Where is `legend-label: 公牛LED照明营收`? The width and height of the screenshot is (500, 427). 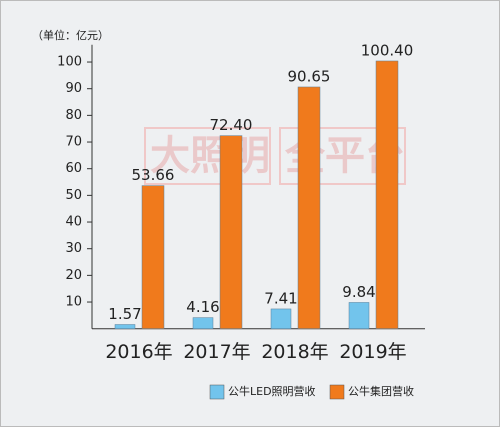
legend-label: 公牛LED照明营收 is located at coordinates (272, 391).